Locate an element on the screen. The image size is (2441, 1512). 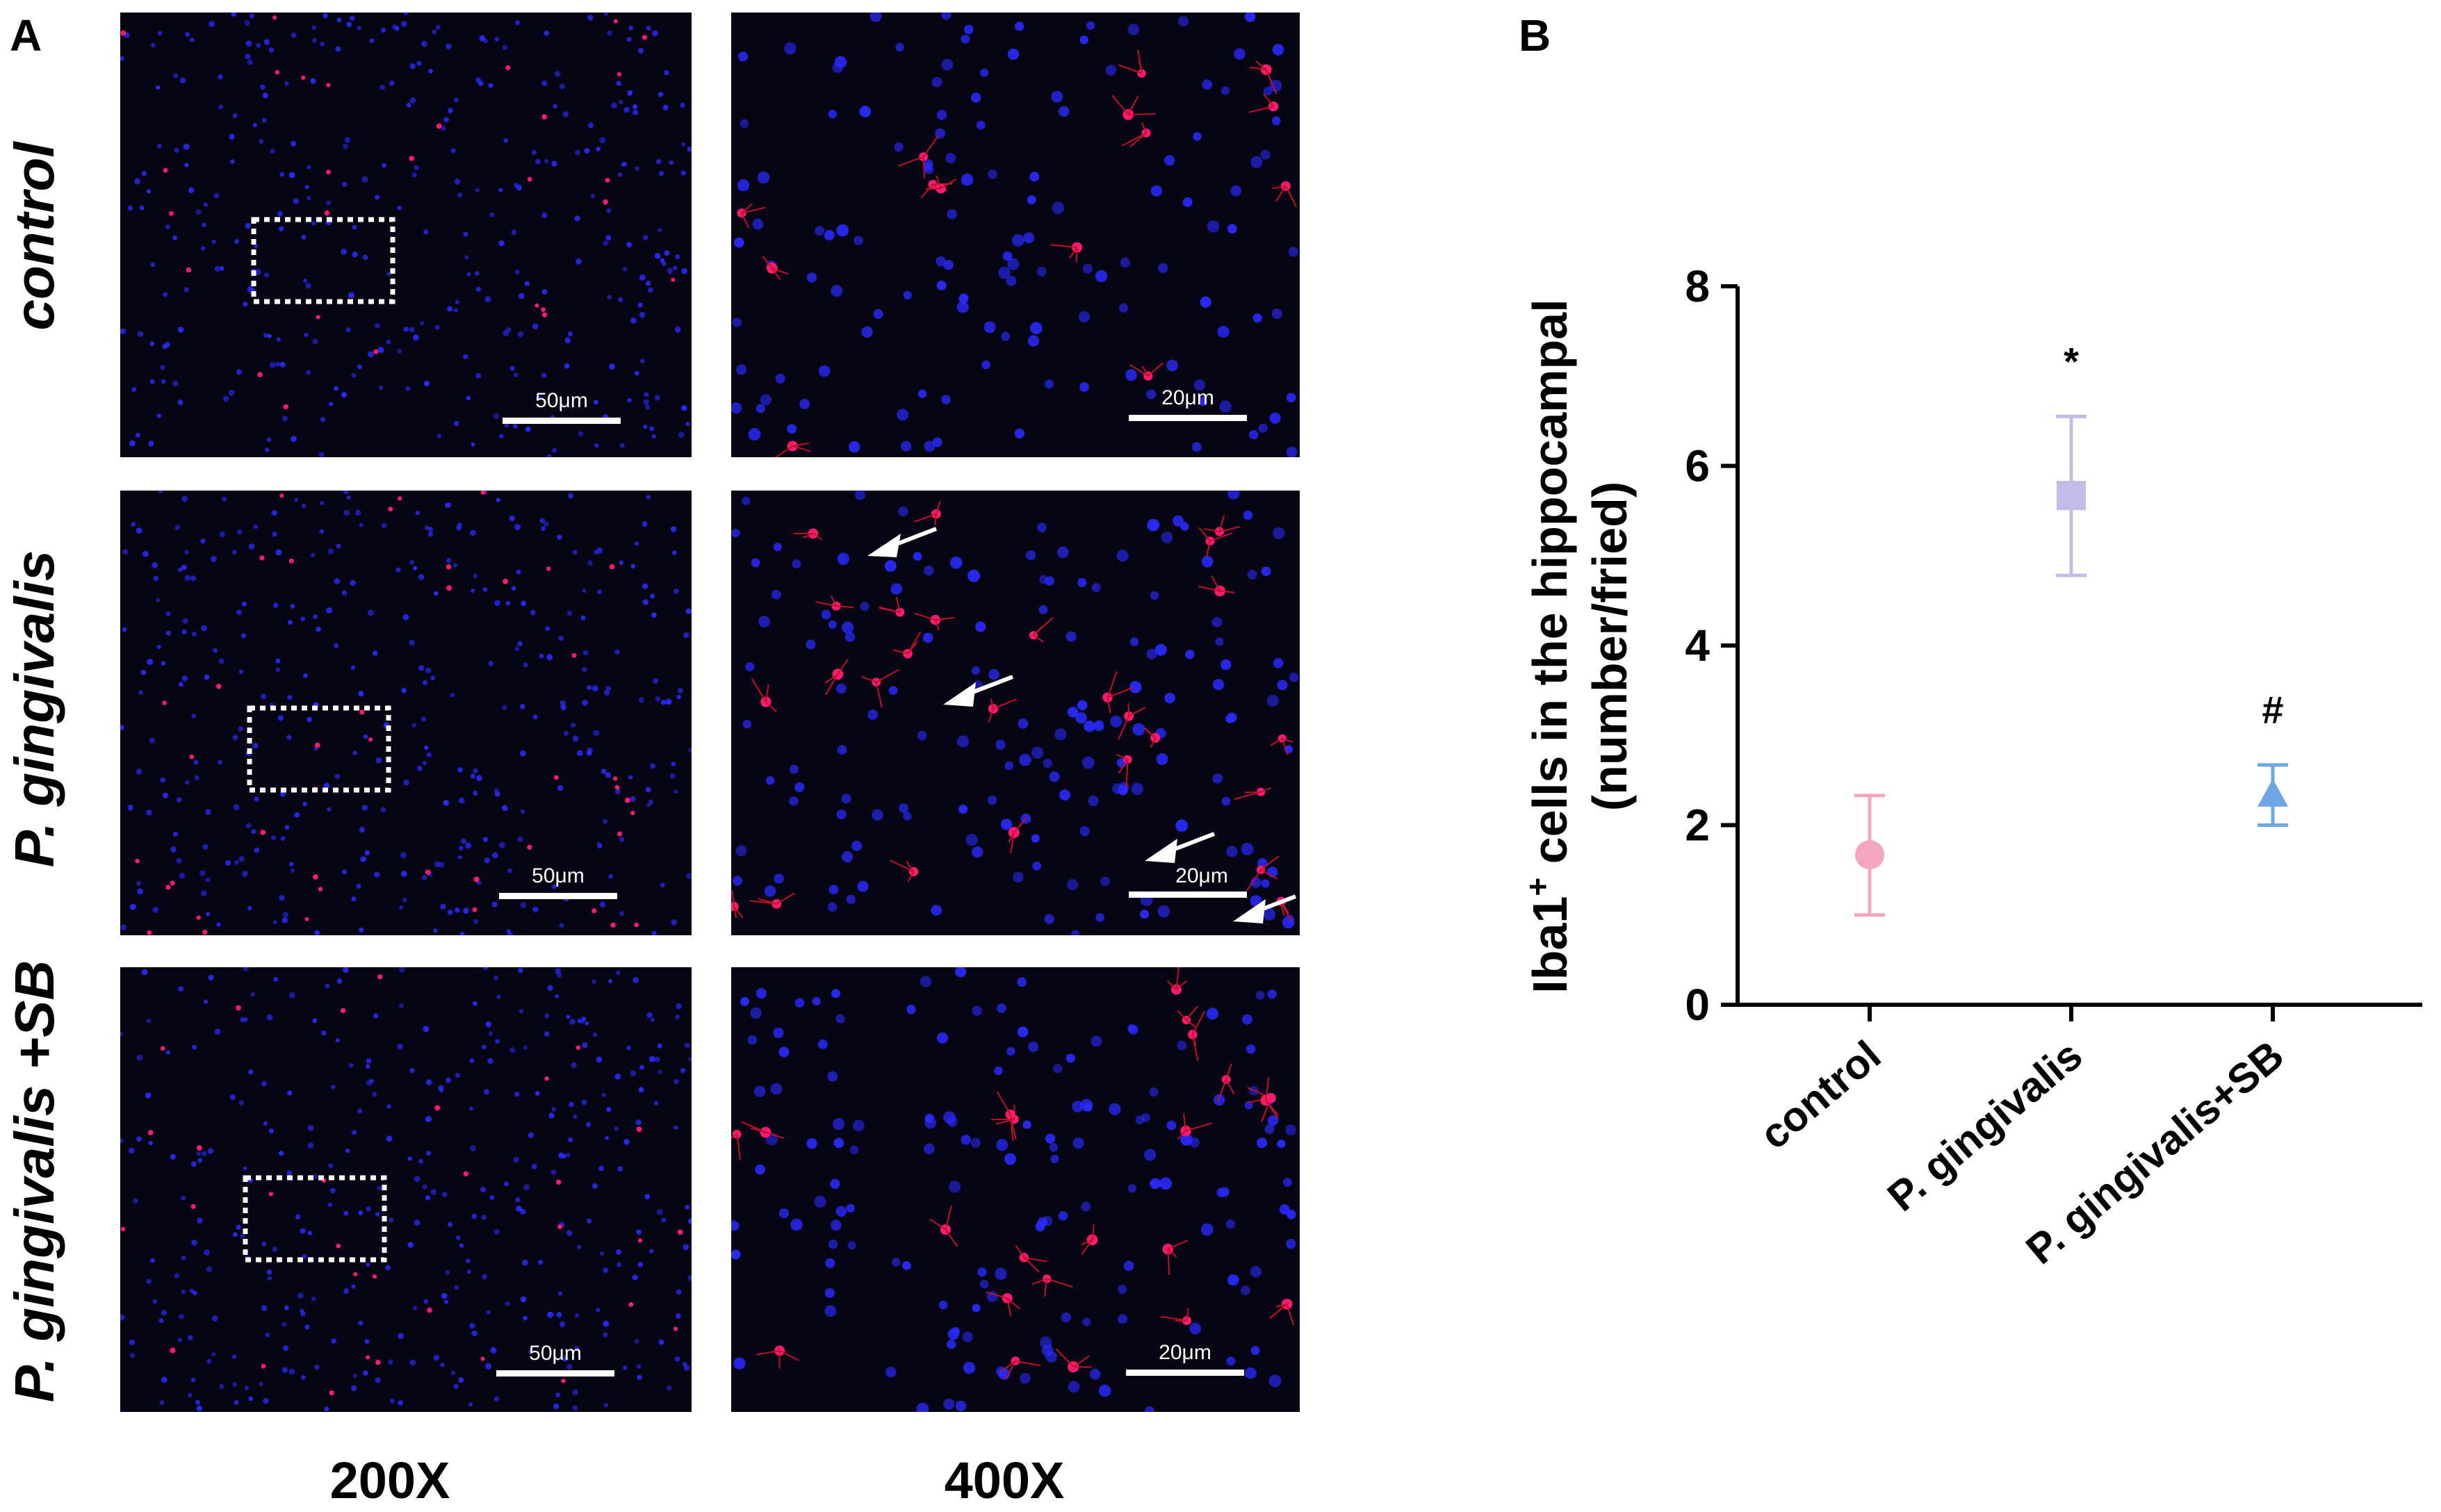
zoom-region-box is located at coordinates (323, 260).